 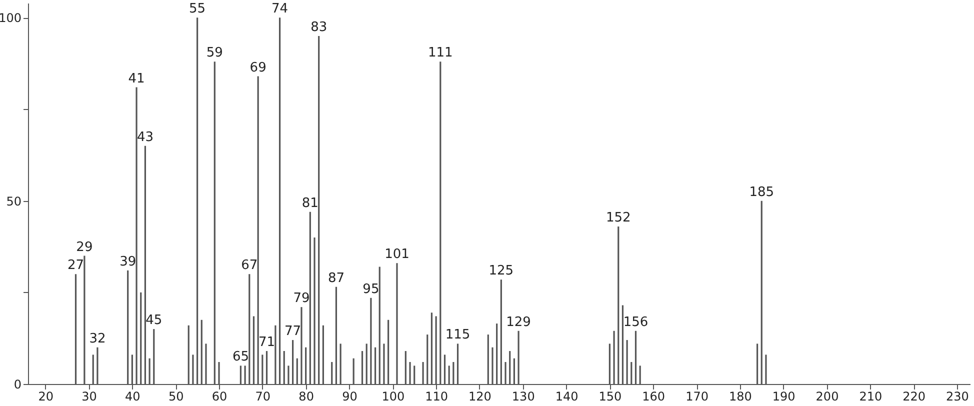 I want to click on annotation: 74, so click(x=280, y=9).